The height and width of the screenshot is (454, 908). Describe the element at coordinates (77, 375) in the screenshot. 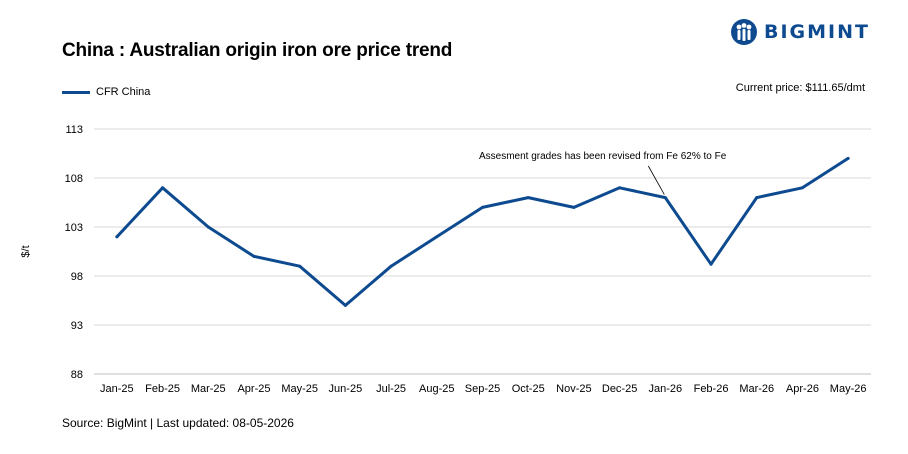

I see `y-tick-label: 88` at that location.